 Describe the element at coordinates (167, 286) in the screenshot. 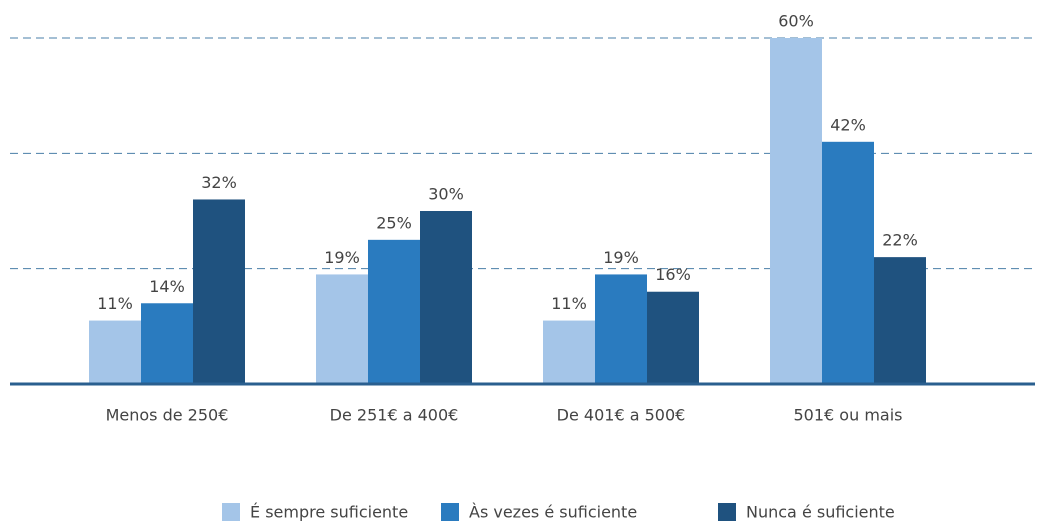

I see `data-label: 14%` at that location.